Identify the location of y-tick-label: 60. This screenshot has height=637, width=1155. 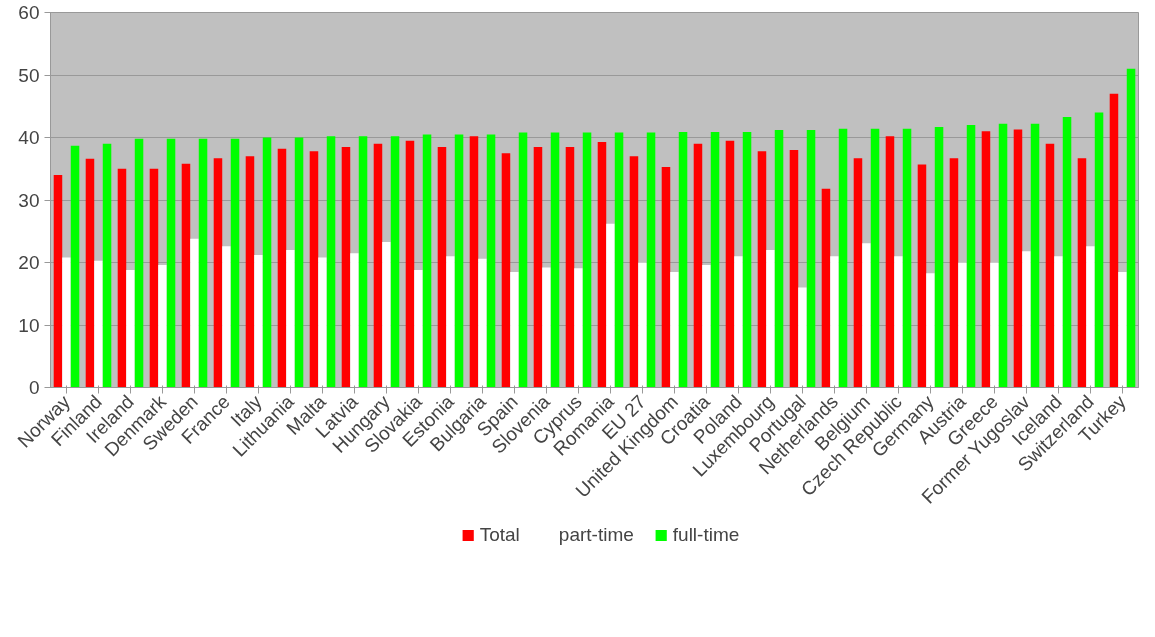
(29, 12).